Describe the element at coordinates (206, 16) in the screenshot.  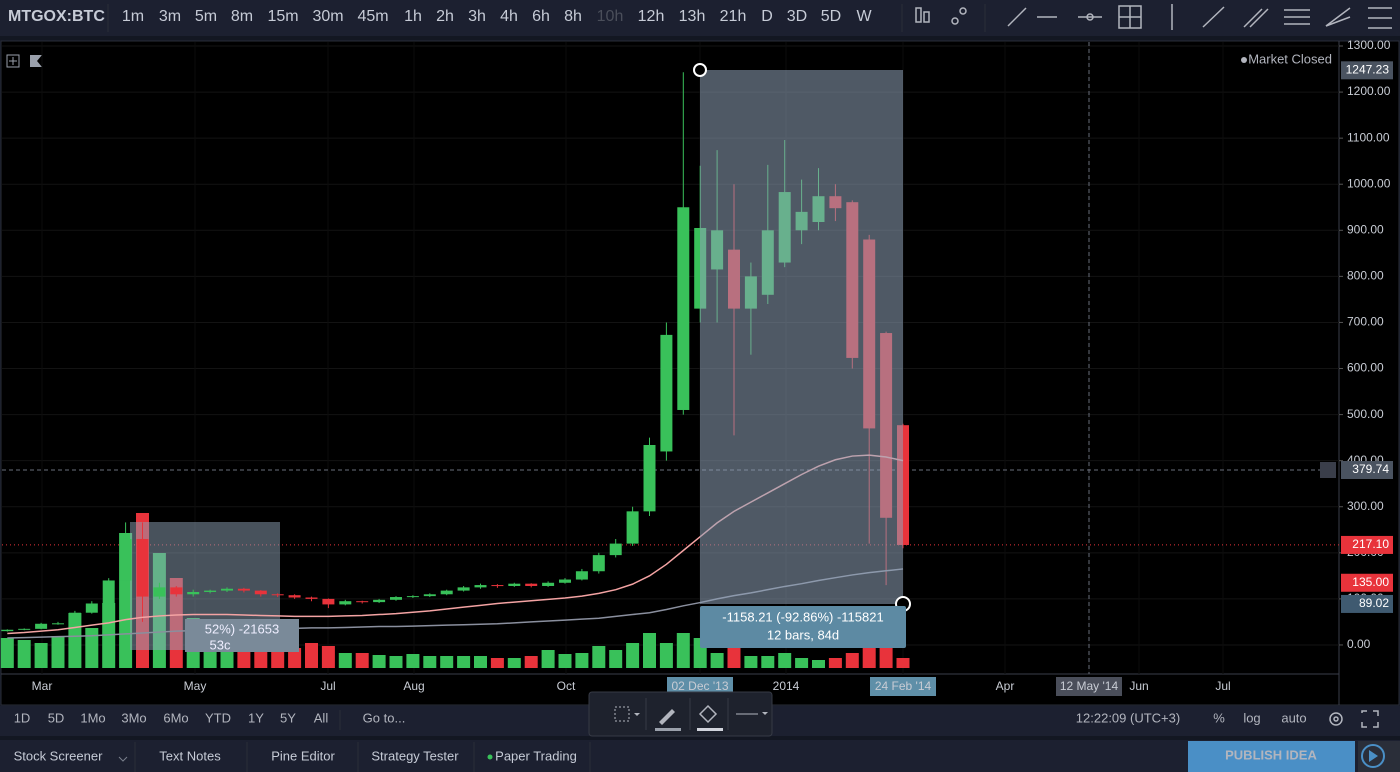
I see `interval-button: 5m` at that location.